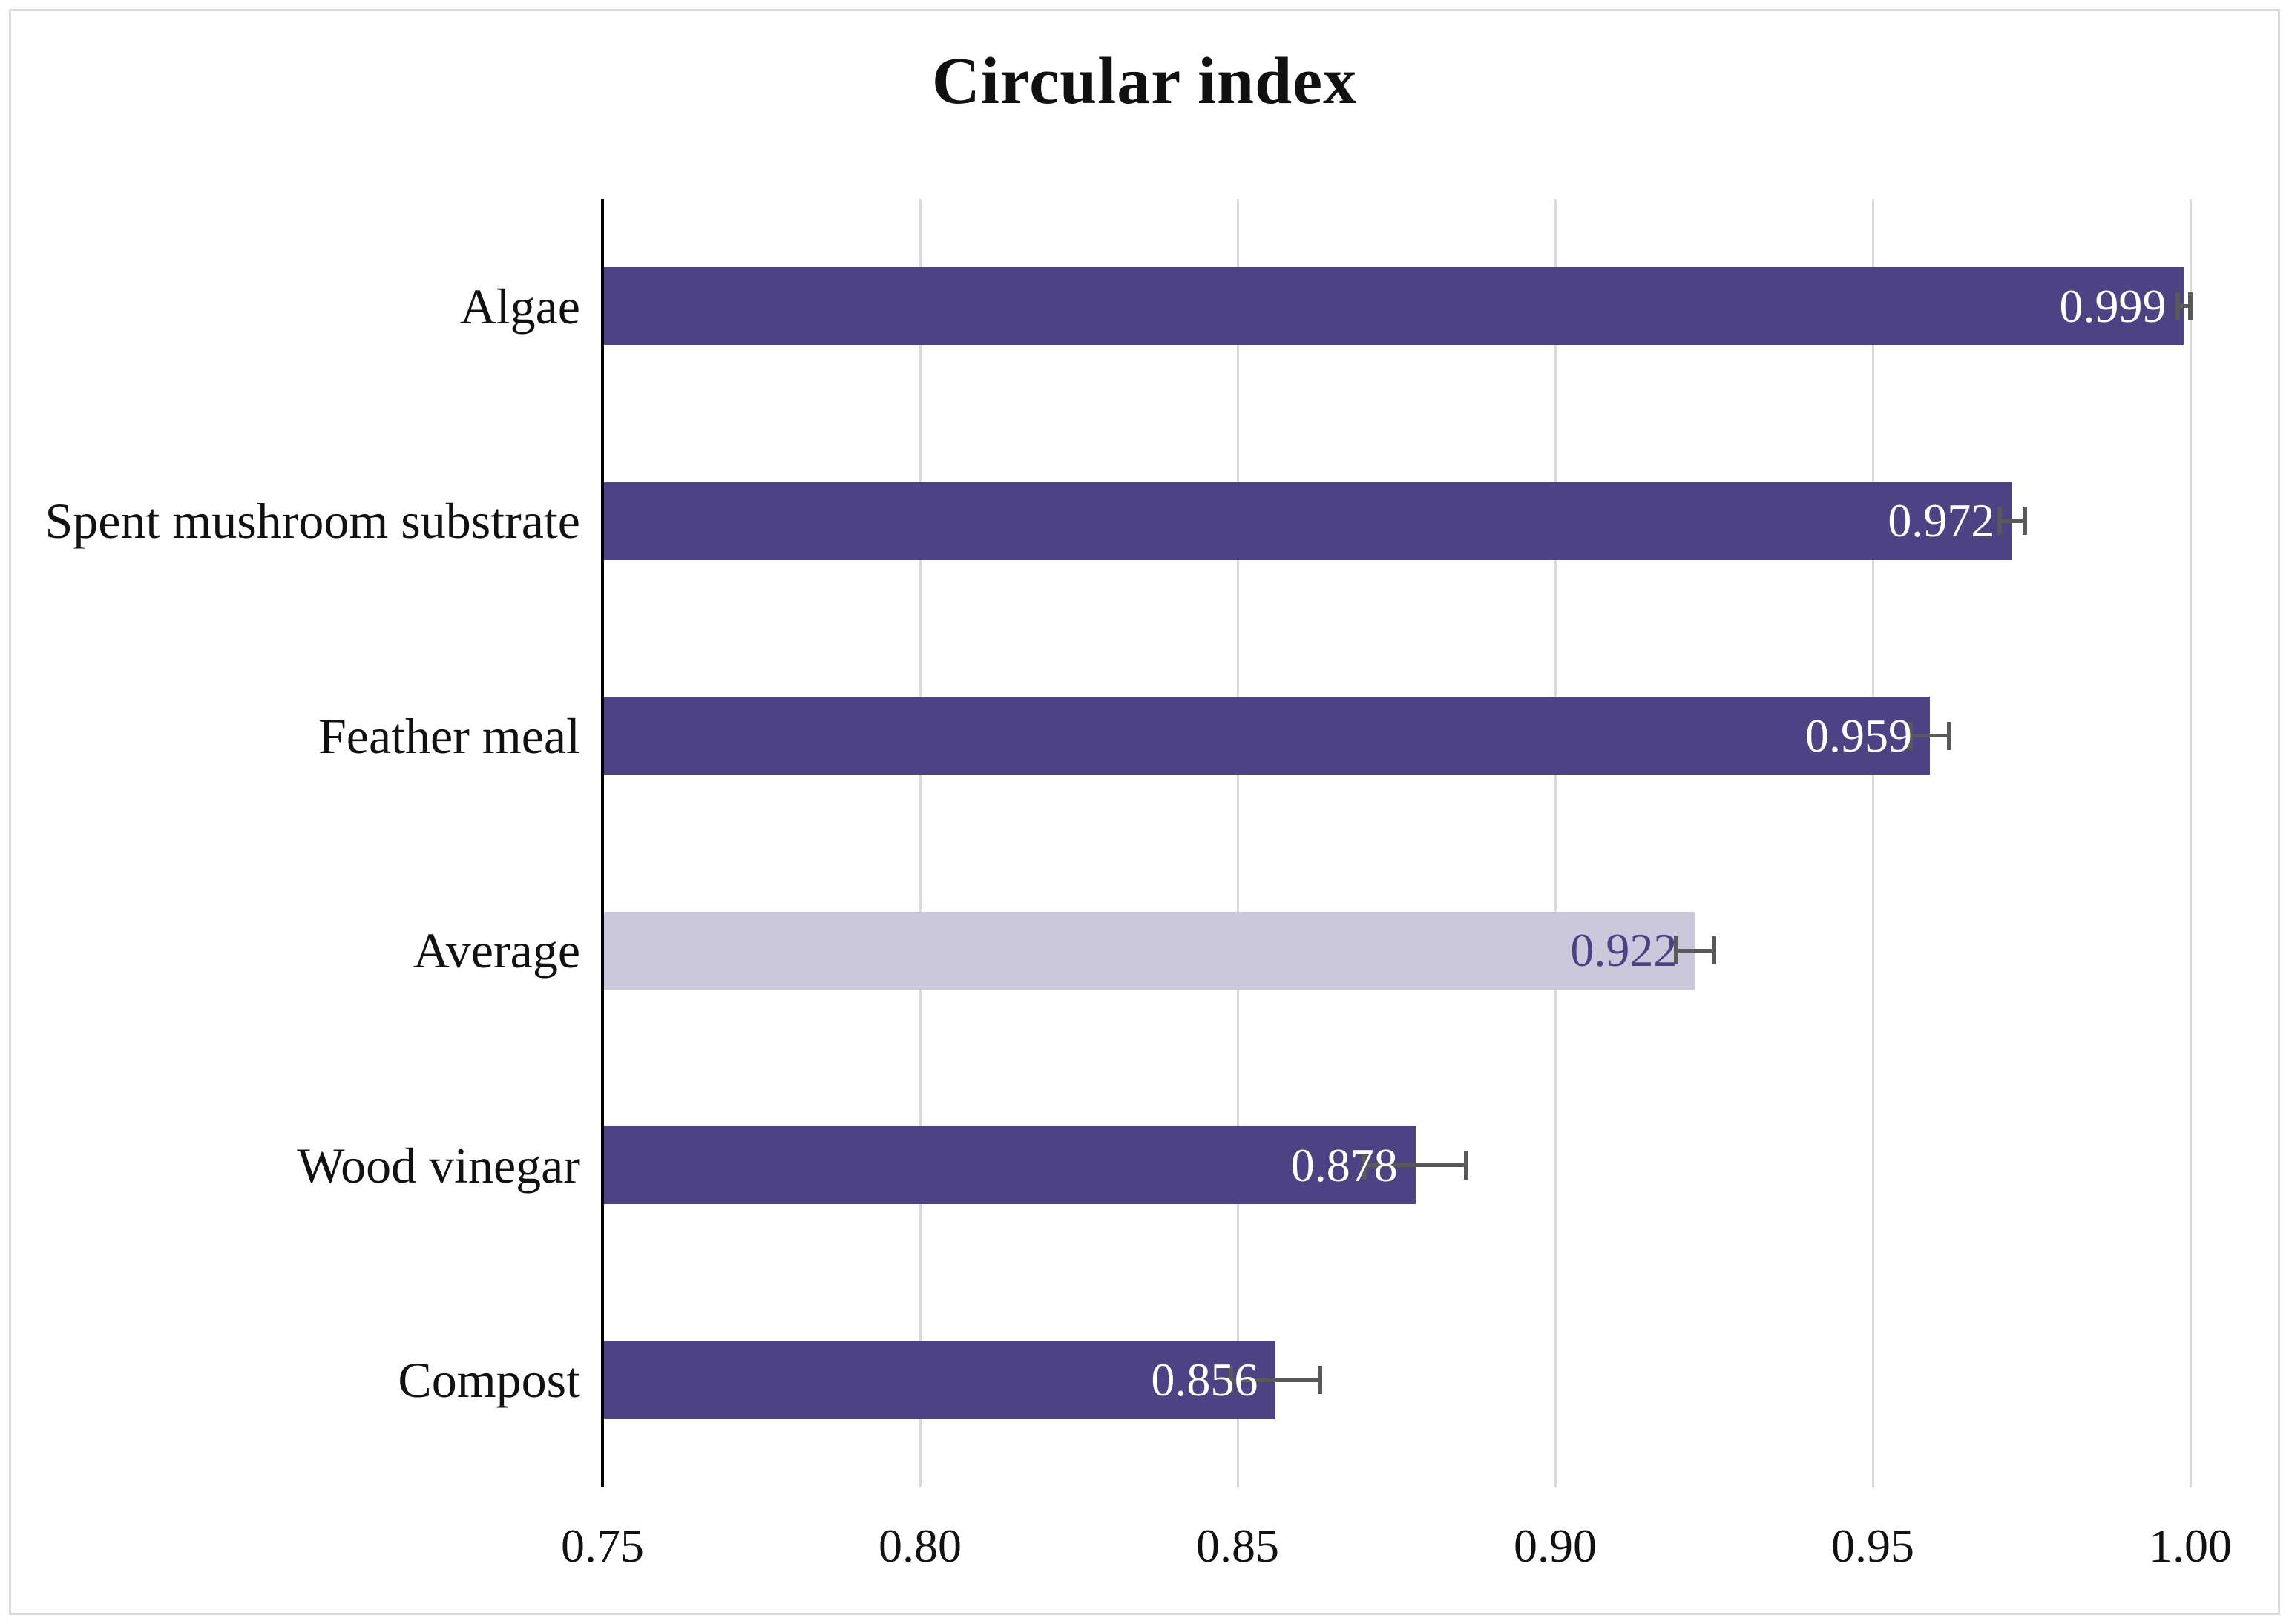 This screenshot has width=2289, height=1624. What do you see at coordinates (921, 1545) in the screenshot?
I see `x-tick-label: 0.80` at bounding box center [921, 1545].